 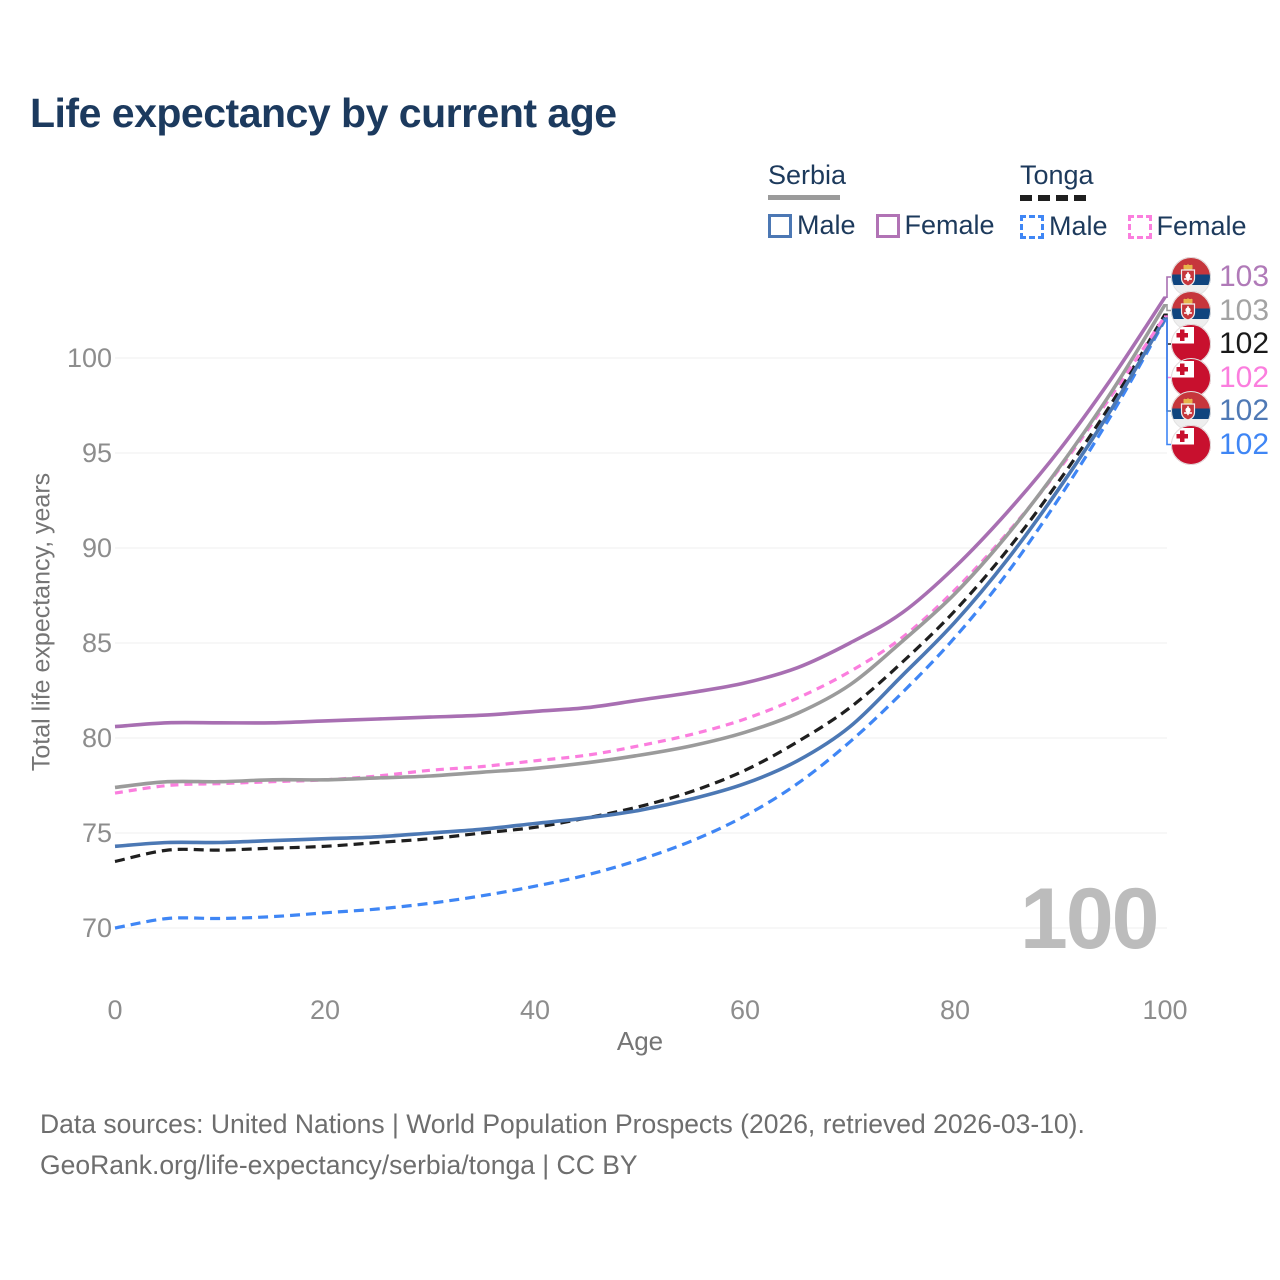 What do you see at coordinates (97, 643) in the screenshot?
I see `y-tick-label: 85` at bounding box center [97, 643].